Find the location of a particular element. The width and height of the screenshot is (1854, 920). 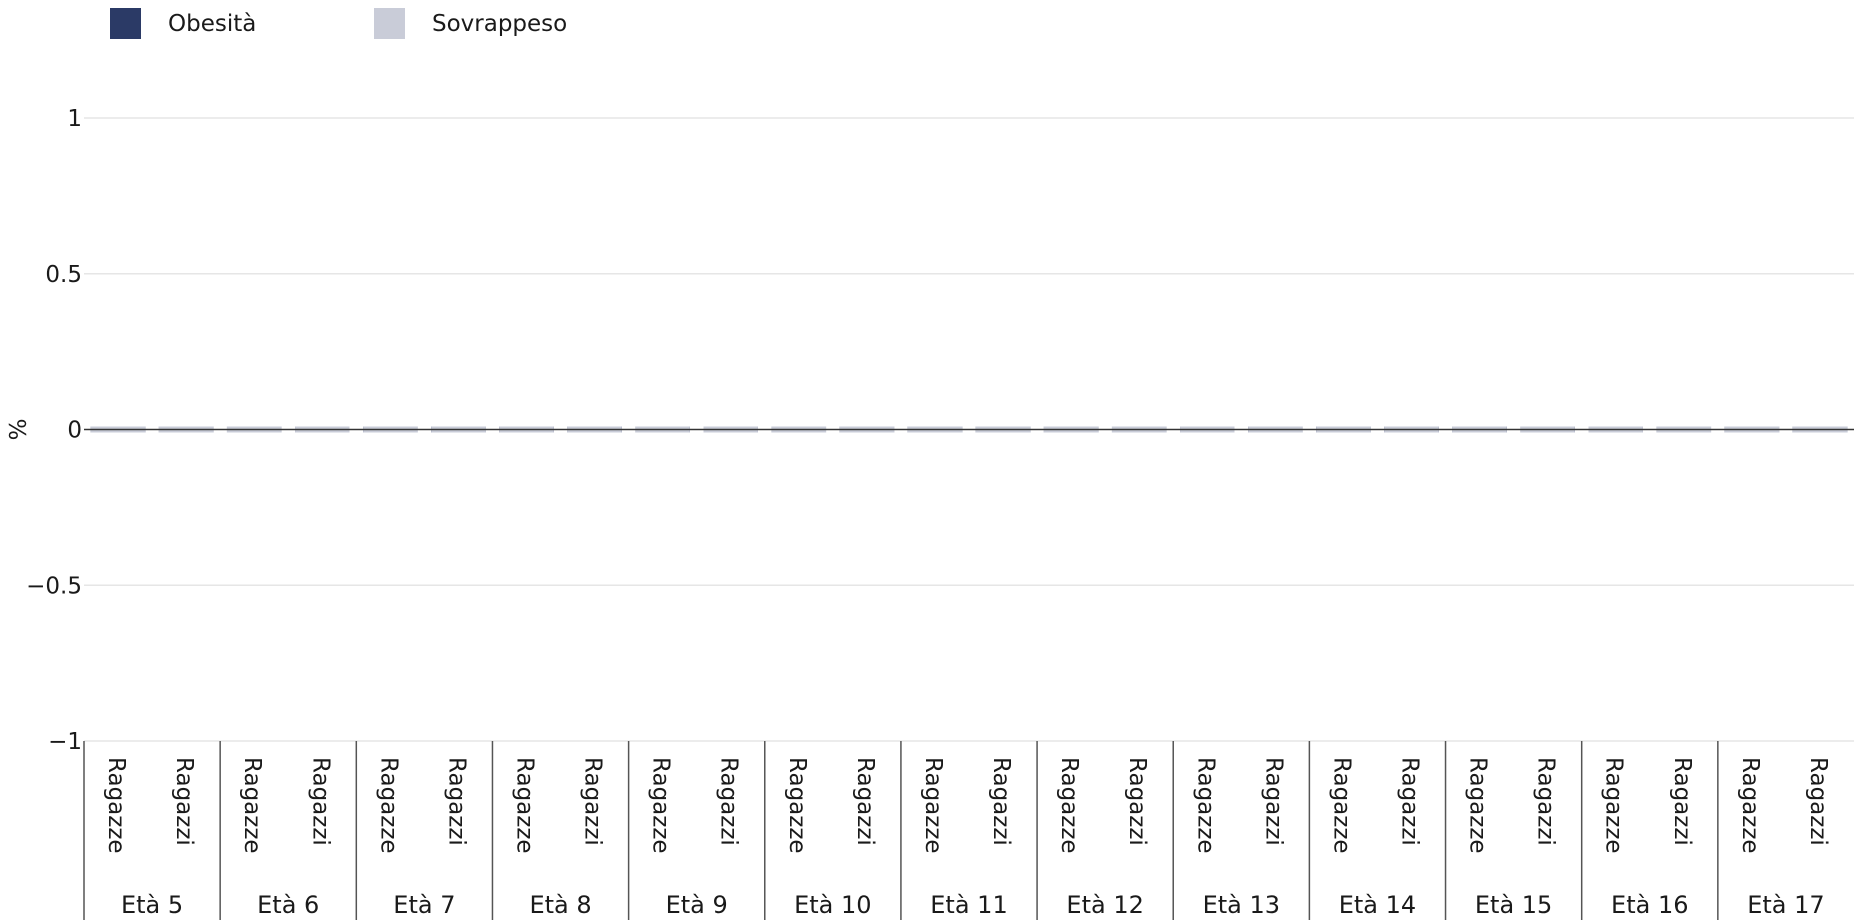

x-group-label: Età 15 is located at coordinates (1513, 905).